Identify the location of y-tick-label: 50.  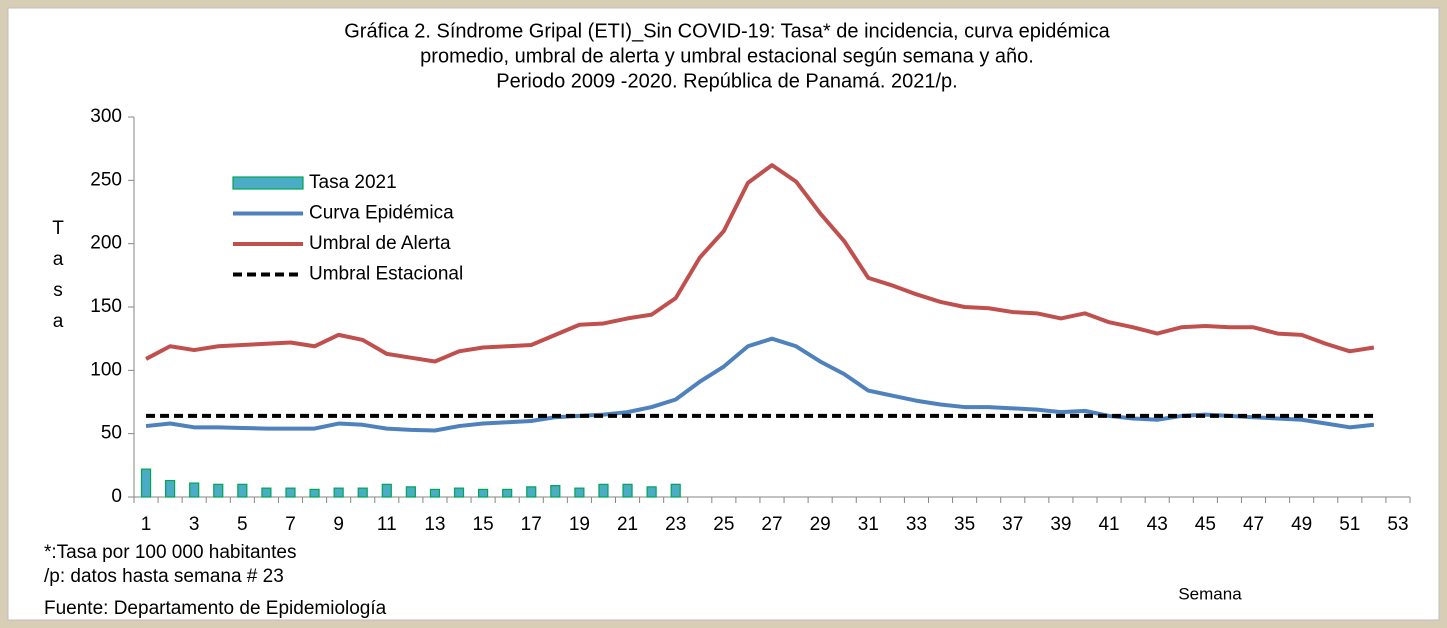
(111, 433).